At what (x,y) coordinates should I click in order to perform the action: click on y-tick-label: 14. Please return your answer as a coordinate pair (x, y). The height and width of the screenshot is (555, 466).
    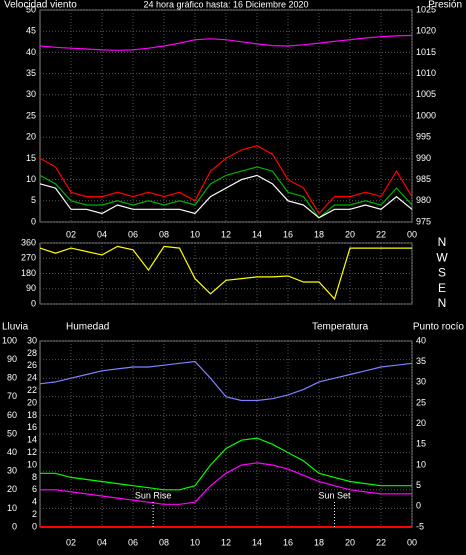
    Looking at the image, I should click on (32, 440).